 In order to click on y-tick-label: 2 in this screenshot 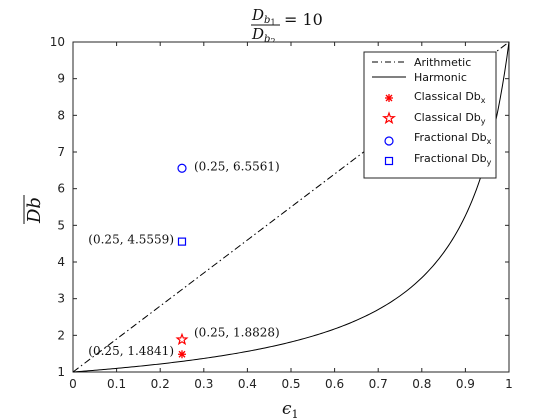, I will do `click(61, 335)`.